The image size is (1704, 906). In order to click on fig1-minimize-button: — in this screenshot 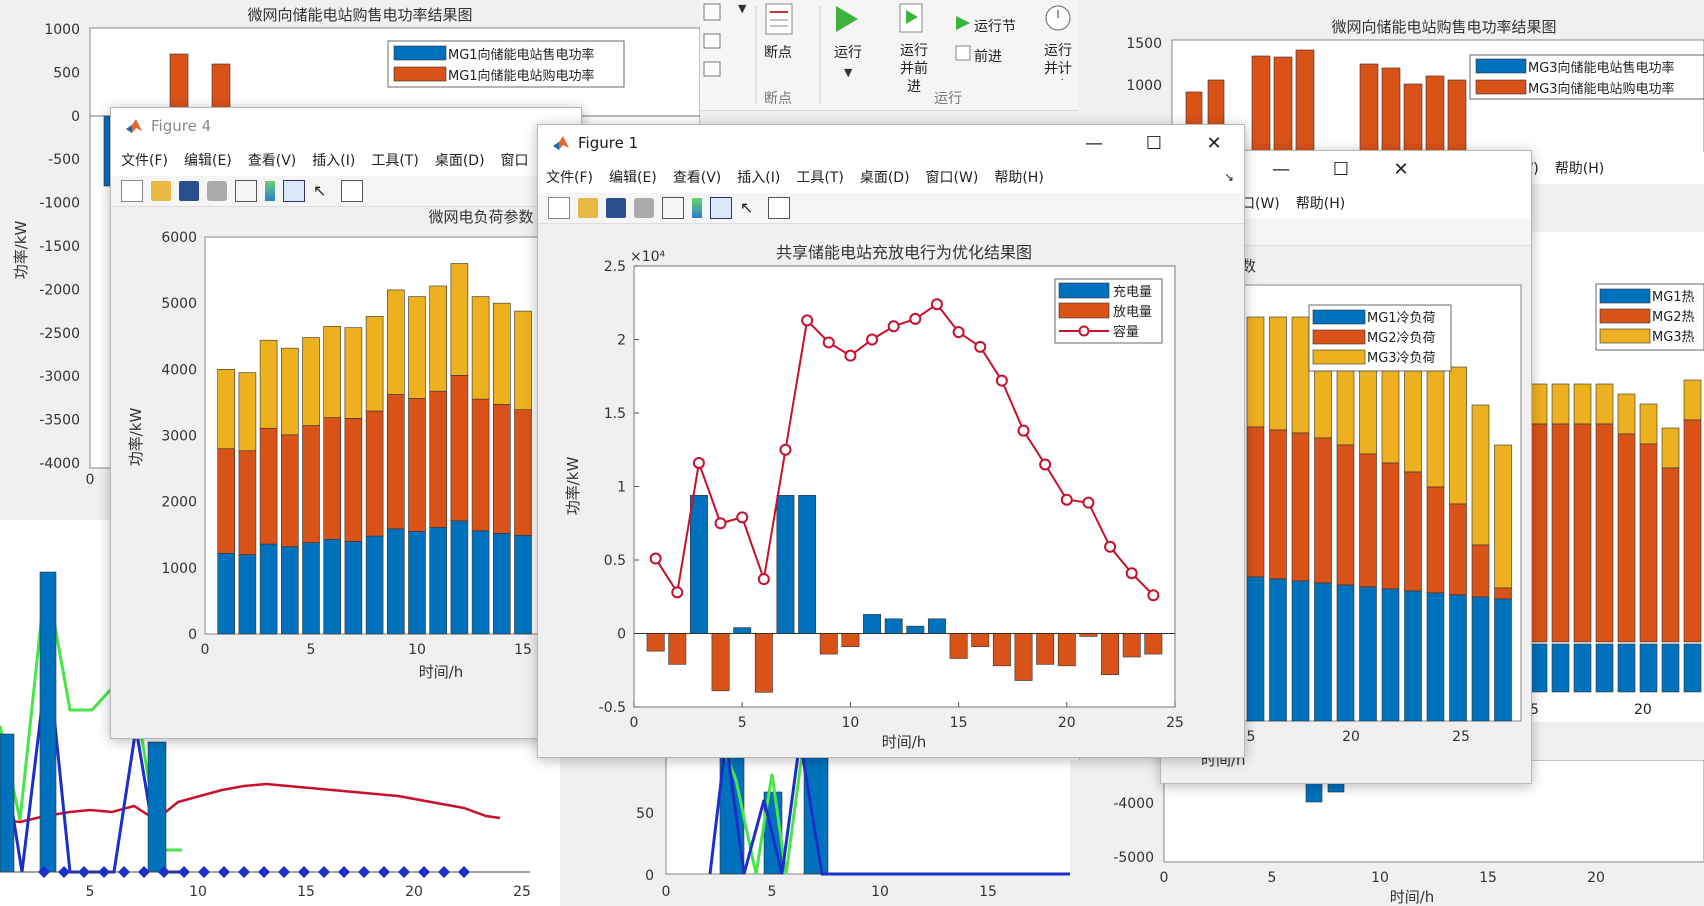, I will do `click(1094, 143)`.